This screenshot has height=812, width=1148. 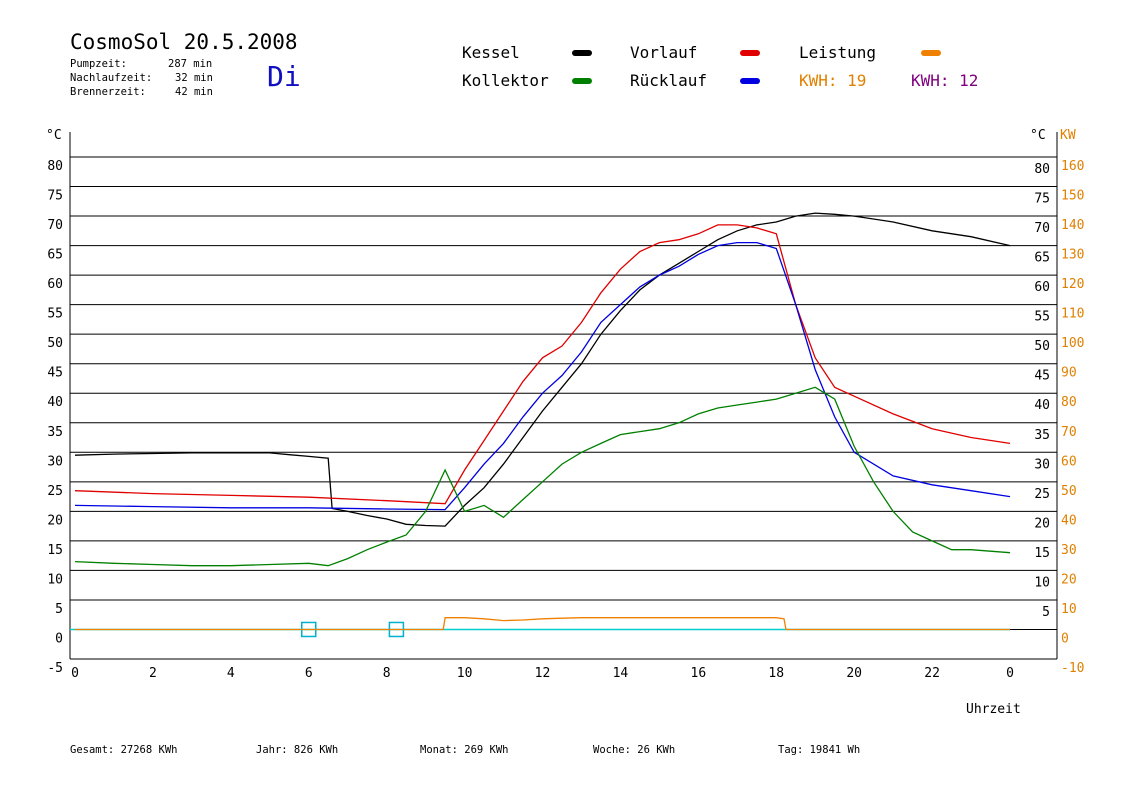 What do you see at coordinates (1068, 135) in the screenshot?
I see `y-axis-unit-right-kw: KW` at bounding box center [1068, 135].